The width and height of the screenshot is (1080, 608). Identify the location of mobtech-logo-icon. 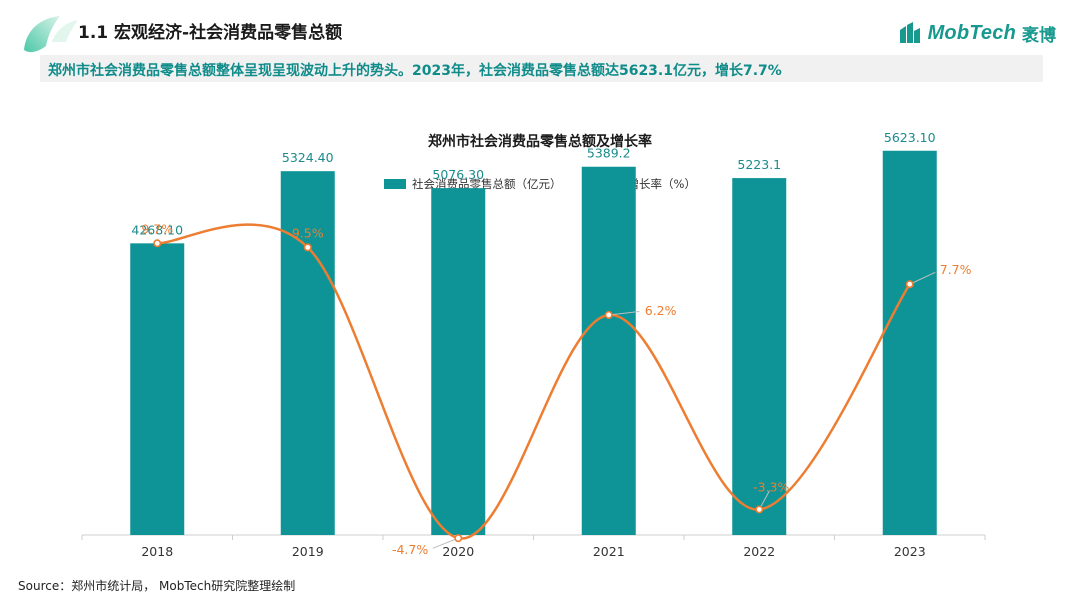
(909, 32).